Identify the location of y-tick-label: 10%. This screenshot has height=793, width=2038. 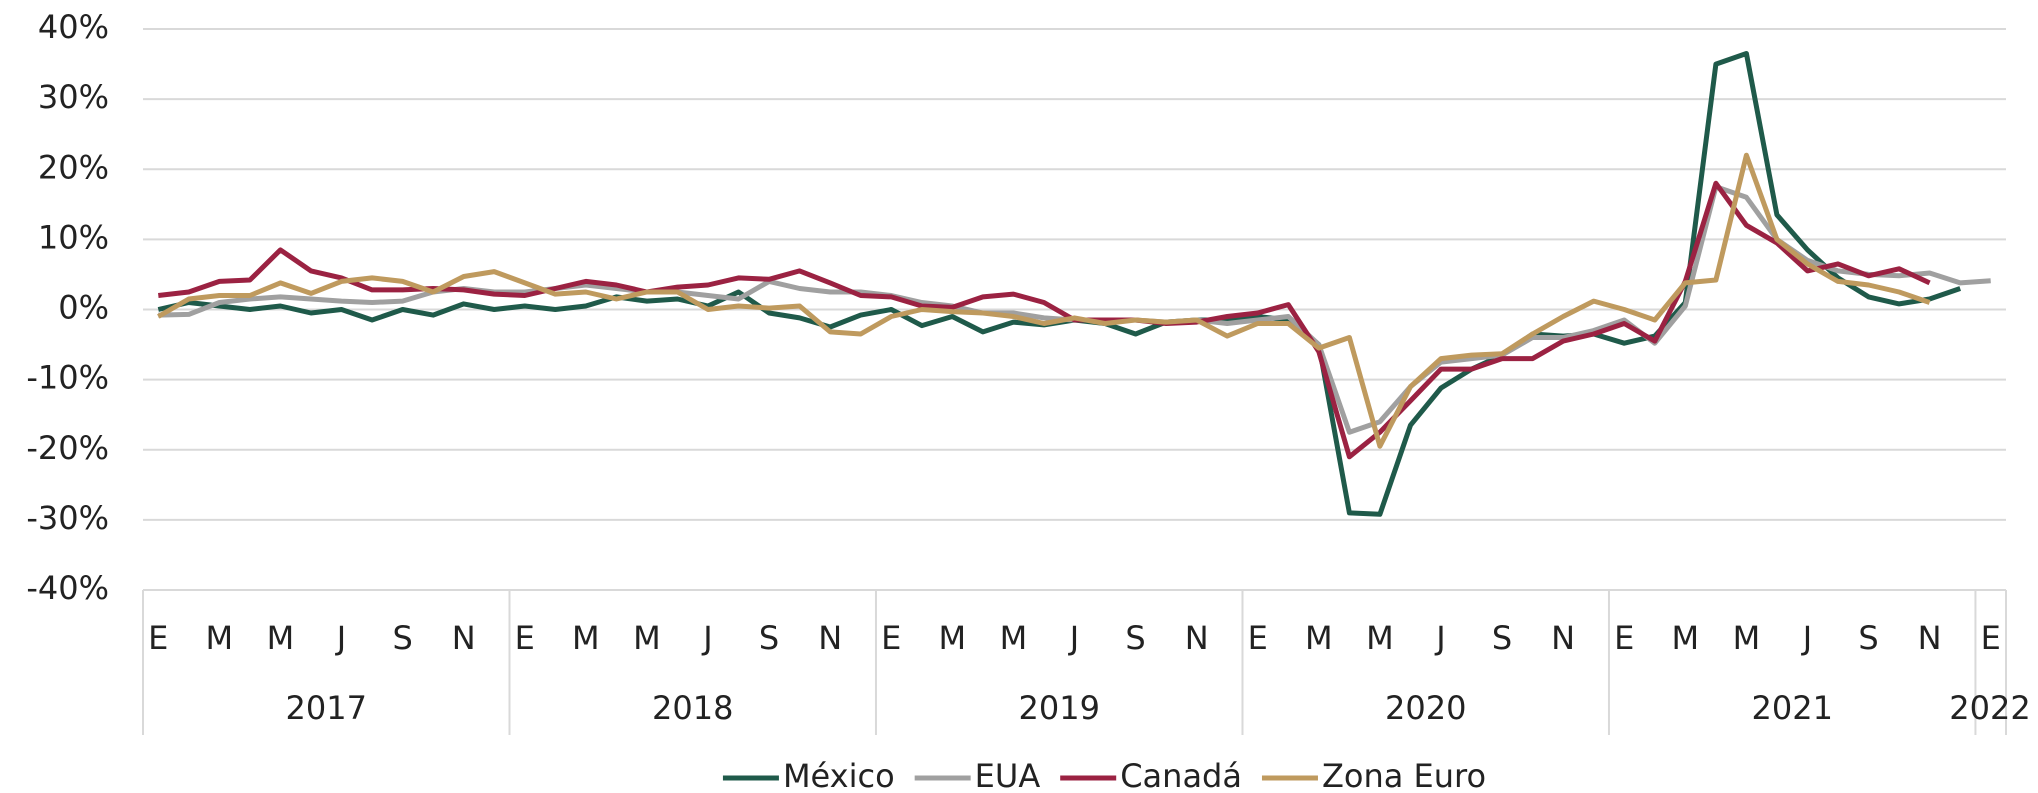
(73, 237).